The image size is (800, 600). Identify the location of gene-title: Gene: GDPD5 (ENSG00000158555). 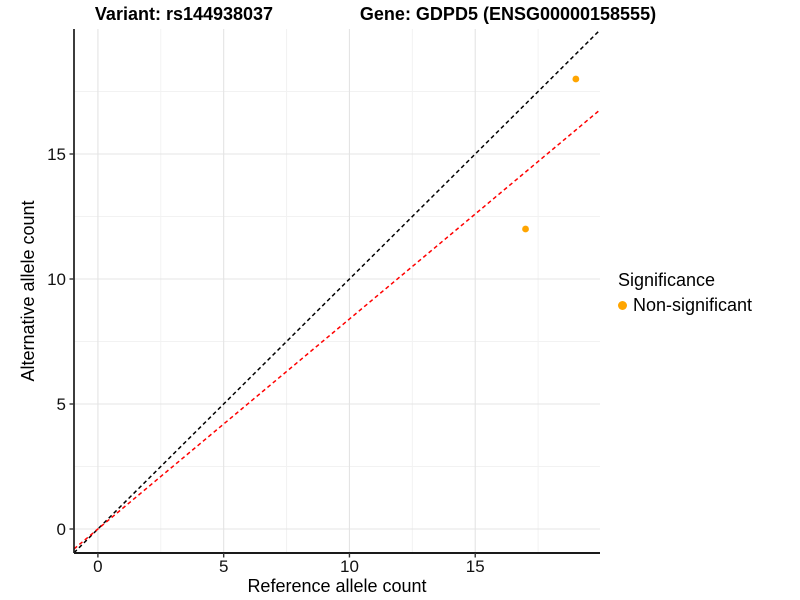
(508, 14).